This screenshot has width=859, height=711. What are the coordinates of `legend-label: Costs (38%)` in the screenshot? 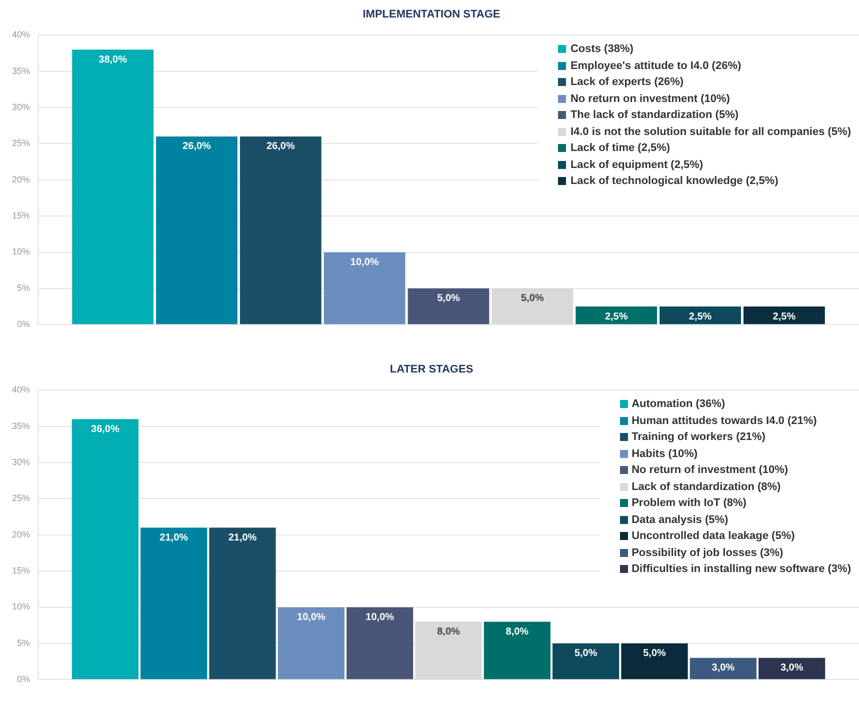 It's located at (602, 49).